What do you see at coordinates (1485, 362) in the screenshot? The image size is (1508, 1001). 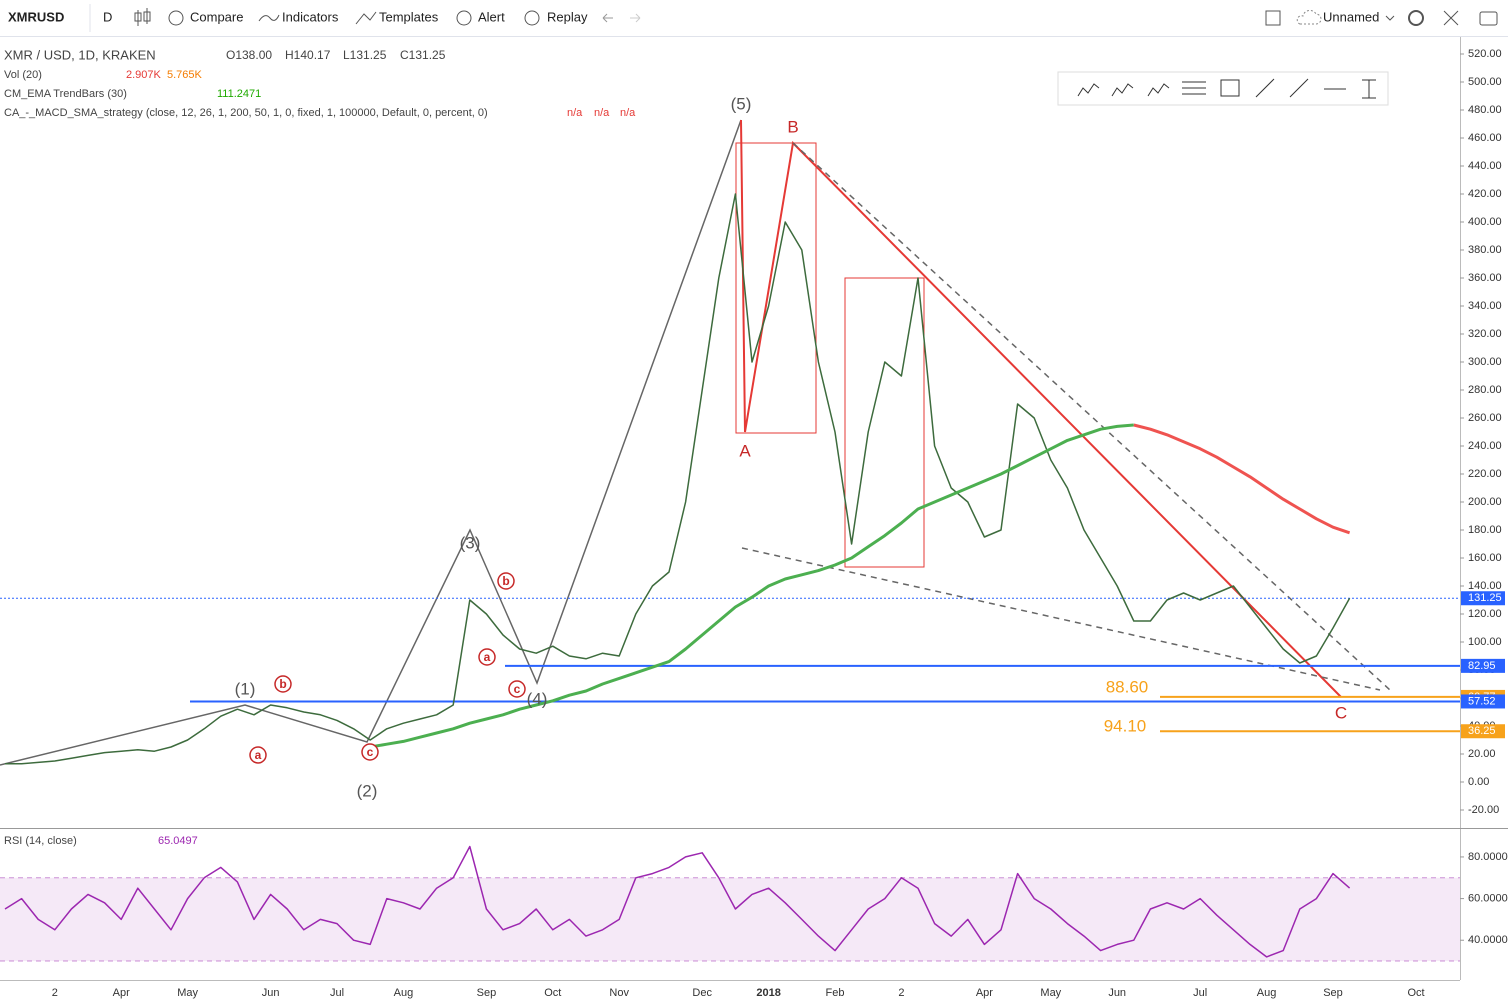 I see `y-tick-label: 300.00` at bounding box center [1485, 362].